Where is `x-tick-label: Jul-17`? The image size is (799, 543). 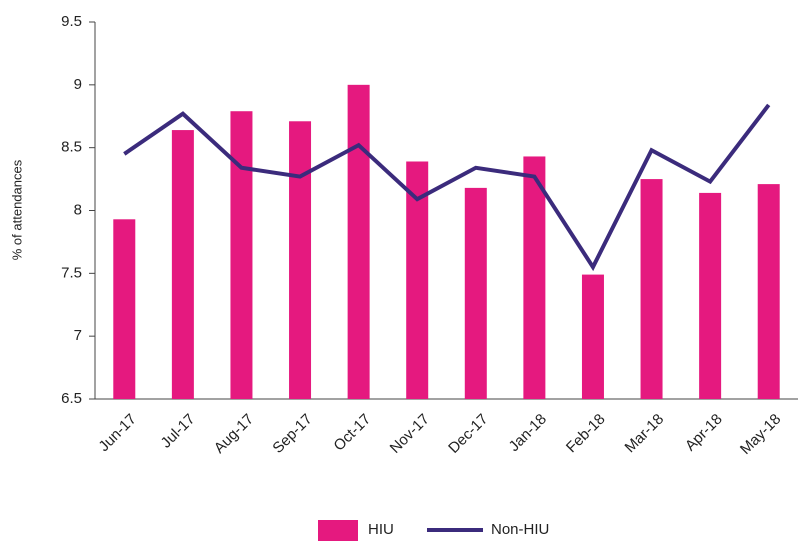 x-tick-label: Jul-17 is located at coordinates (178, 431).